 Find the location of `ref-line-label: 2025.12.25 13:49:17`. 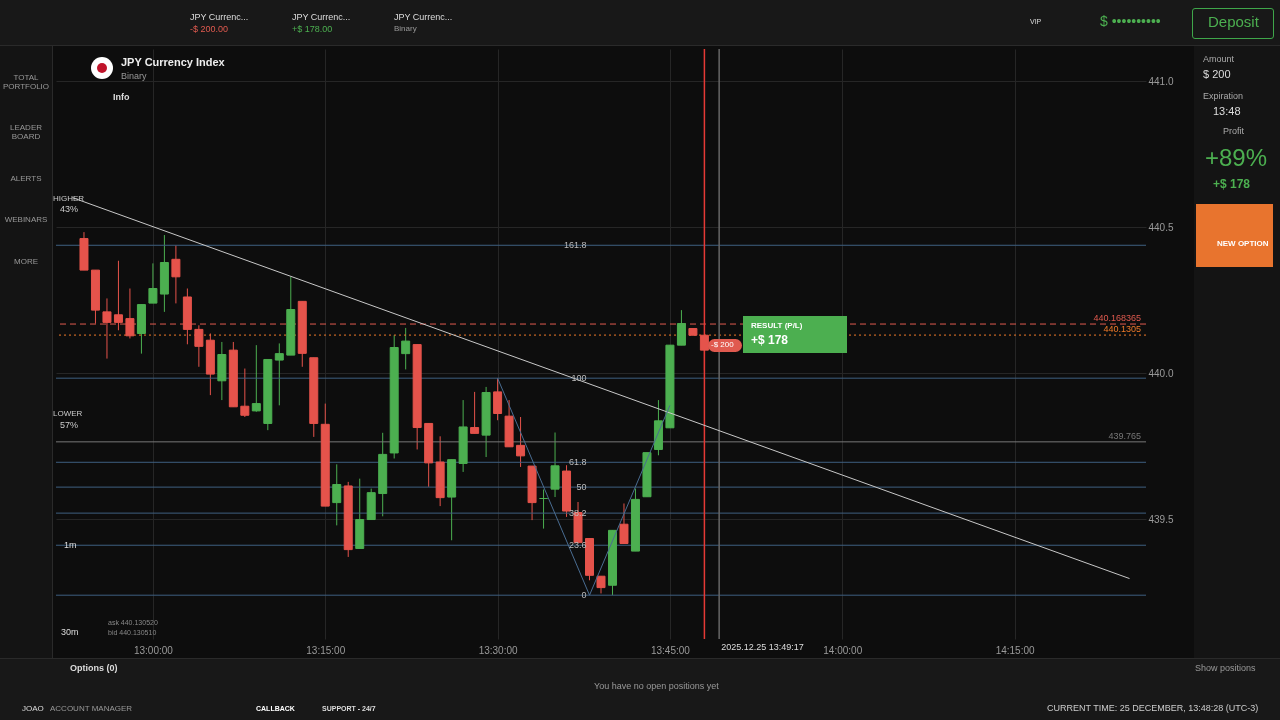

ref-line-label: 2025.12.25 13:49:17 is located at coordinates (762, 647).